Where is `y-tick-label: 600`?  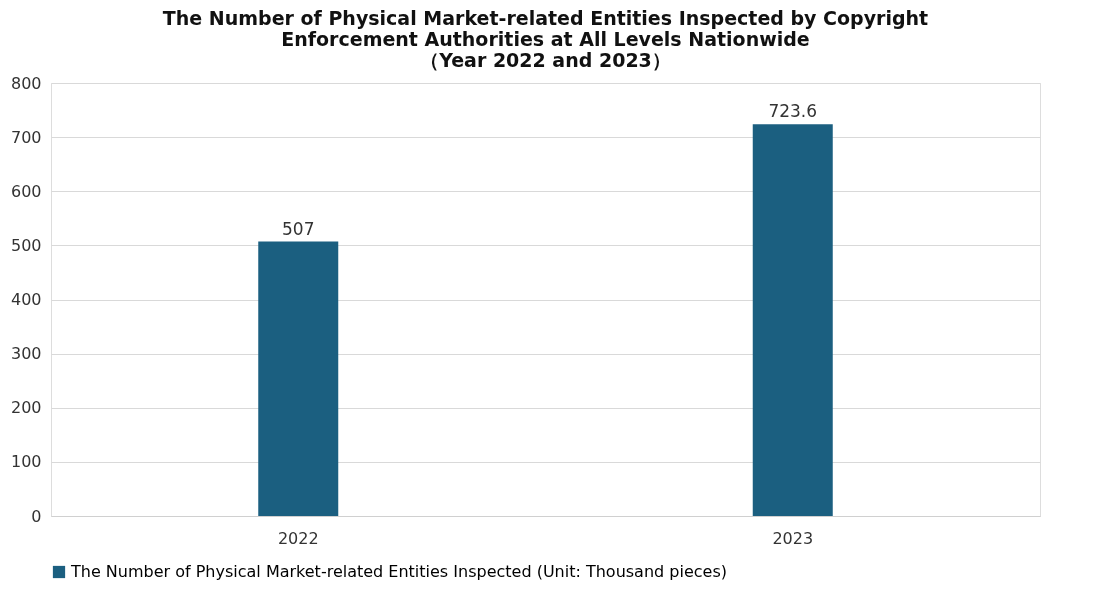
y-tick-label: 600 is located at coordinates (26, 191).